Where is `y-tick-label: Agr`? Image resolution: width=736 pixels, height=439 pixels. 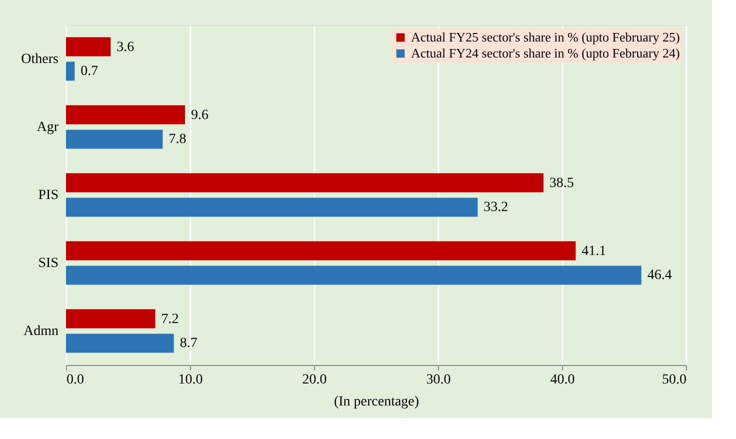 y-tick-label: Agr is located at coordinates (47, 127).